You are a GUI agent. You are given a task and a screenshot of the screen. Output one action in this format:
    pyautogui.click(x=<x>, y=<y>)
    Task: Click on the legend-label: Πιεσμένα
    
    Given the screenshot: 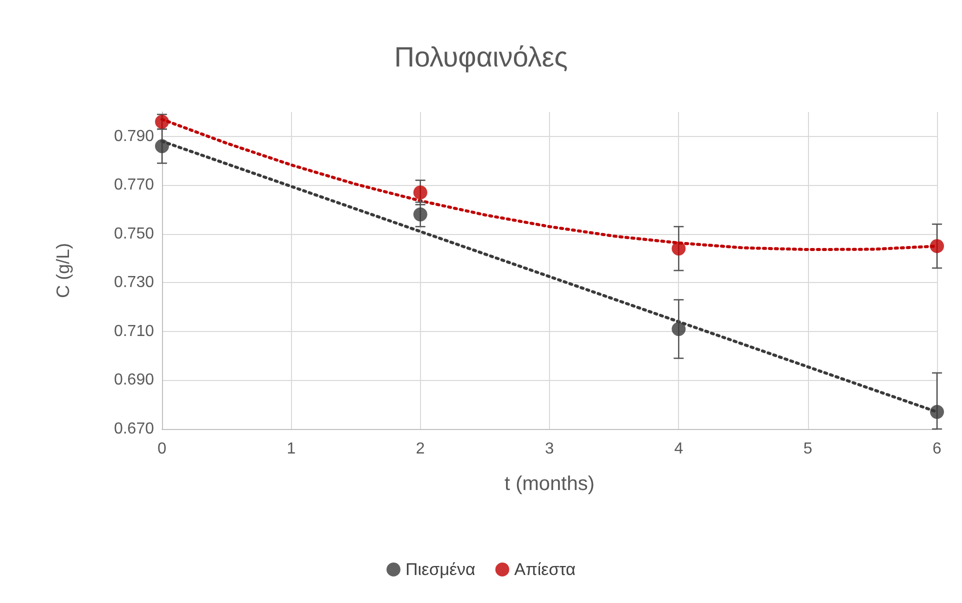 What is the action you would take?
    pyautogui.click(x=440, y=569)
    